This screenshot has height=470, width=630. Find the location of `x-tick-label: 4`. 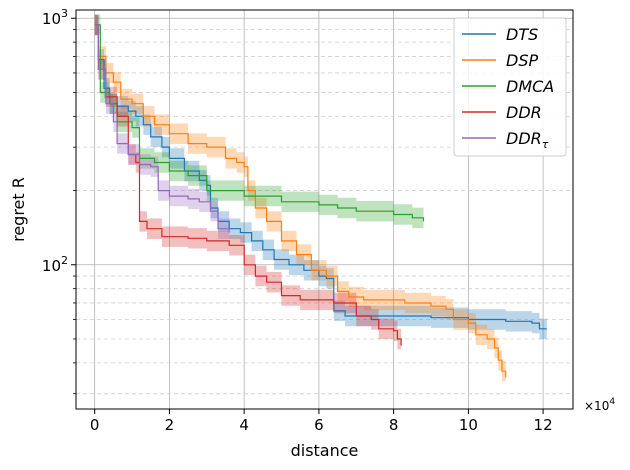

x-tick-label: 4 is located at coordinates (244, 425).